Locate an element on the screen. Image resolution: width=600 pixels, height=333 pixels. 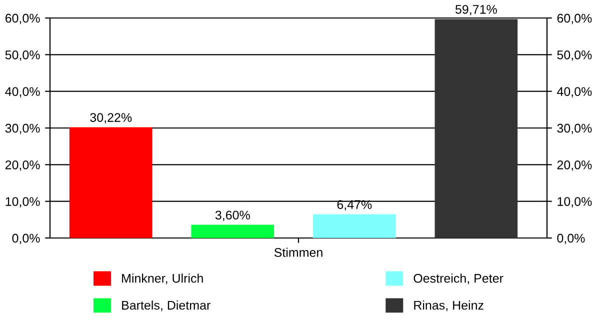
text: 20,0% is located at coordinates (574, 165).